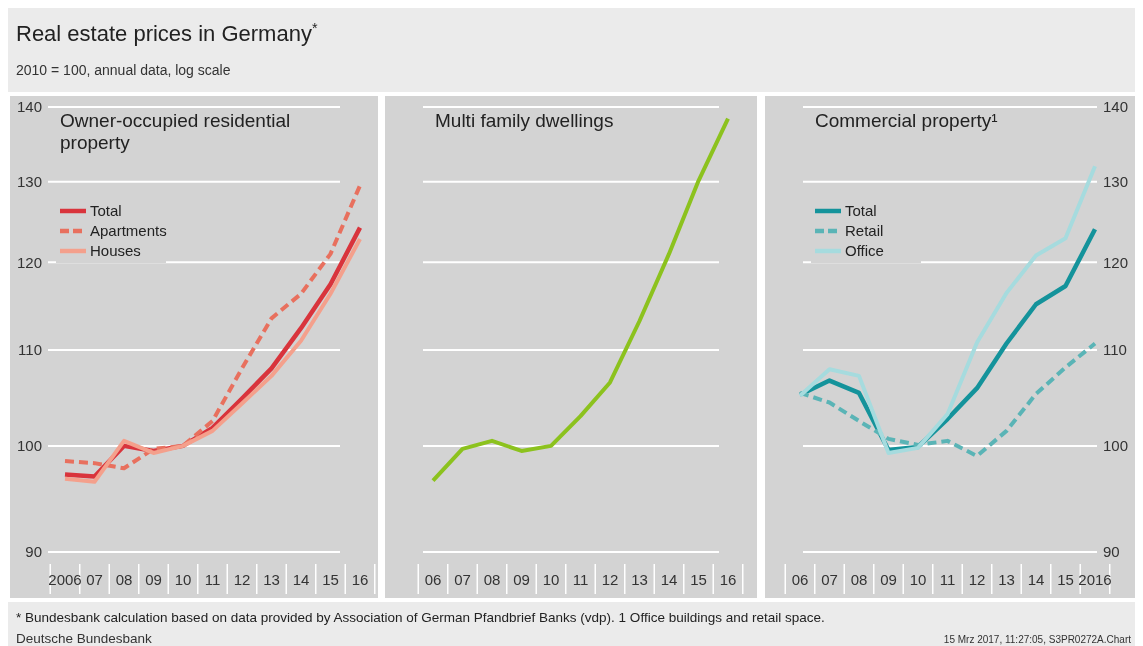  I want to click on chart-title: Multi family dwellings, so click(524, 120).